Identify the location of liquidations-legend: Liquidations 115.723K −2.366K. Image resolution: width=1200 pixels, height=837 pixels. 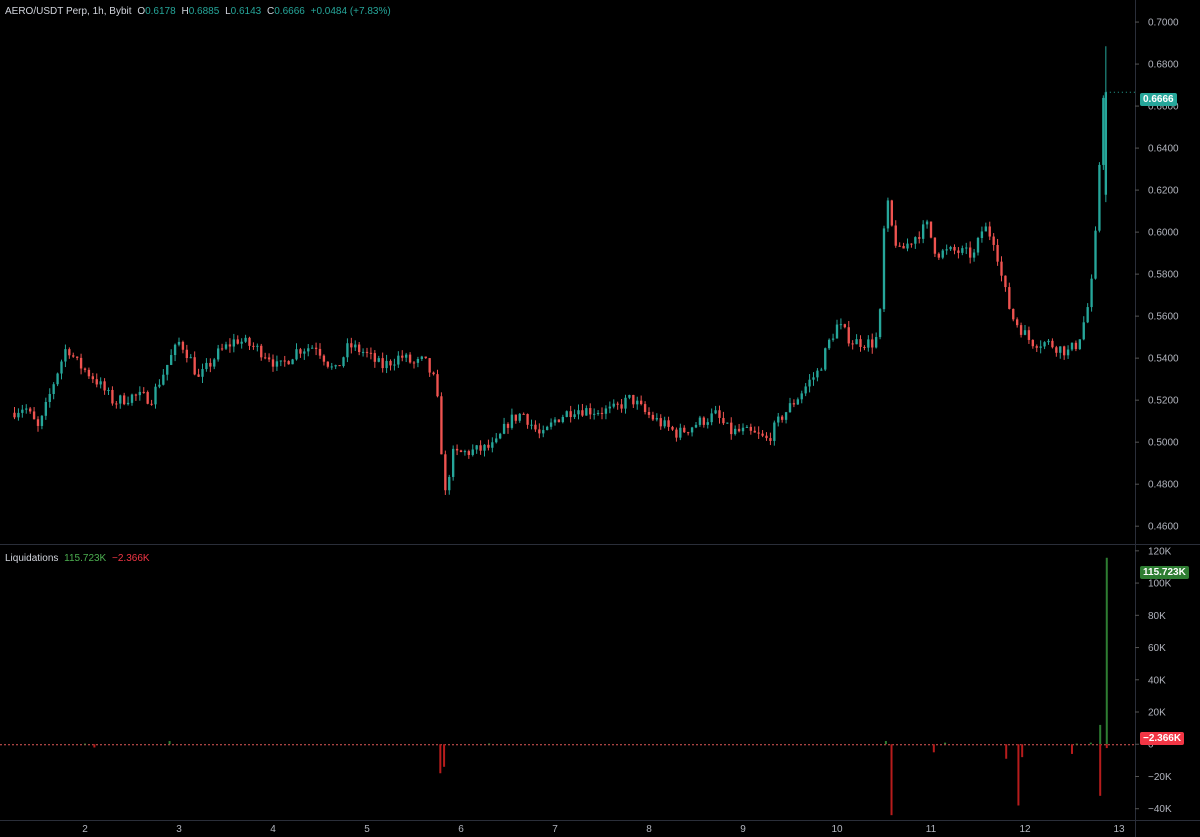
(79, 558).